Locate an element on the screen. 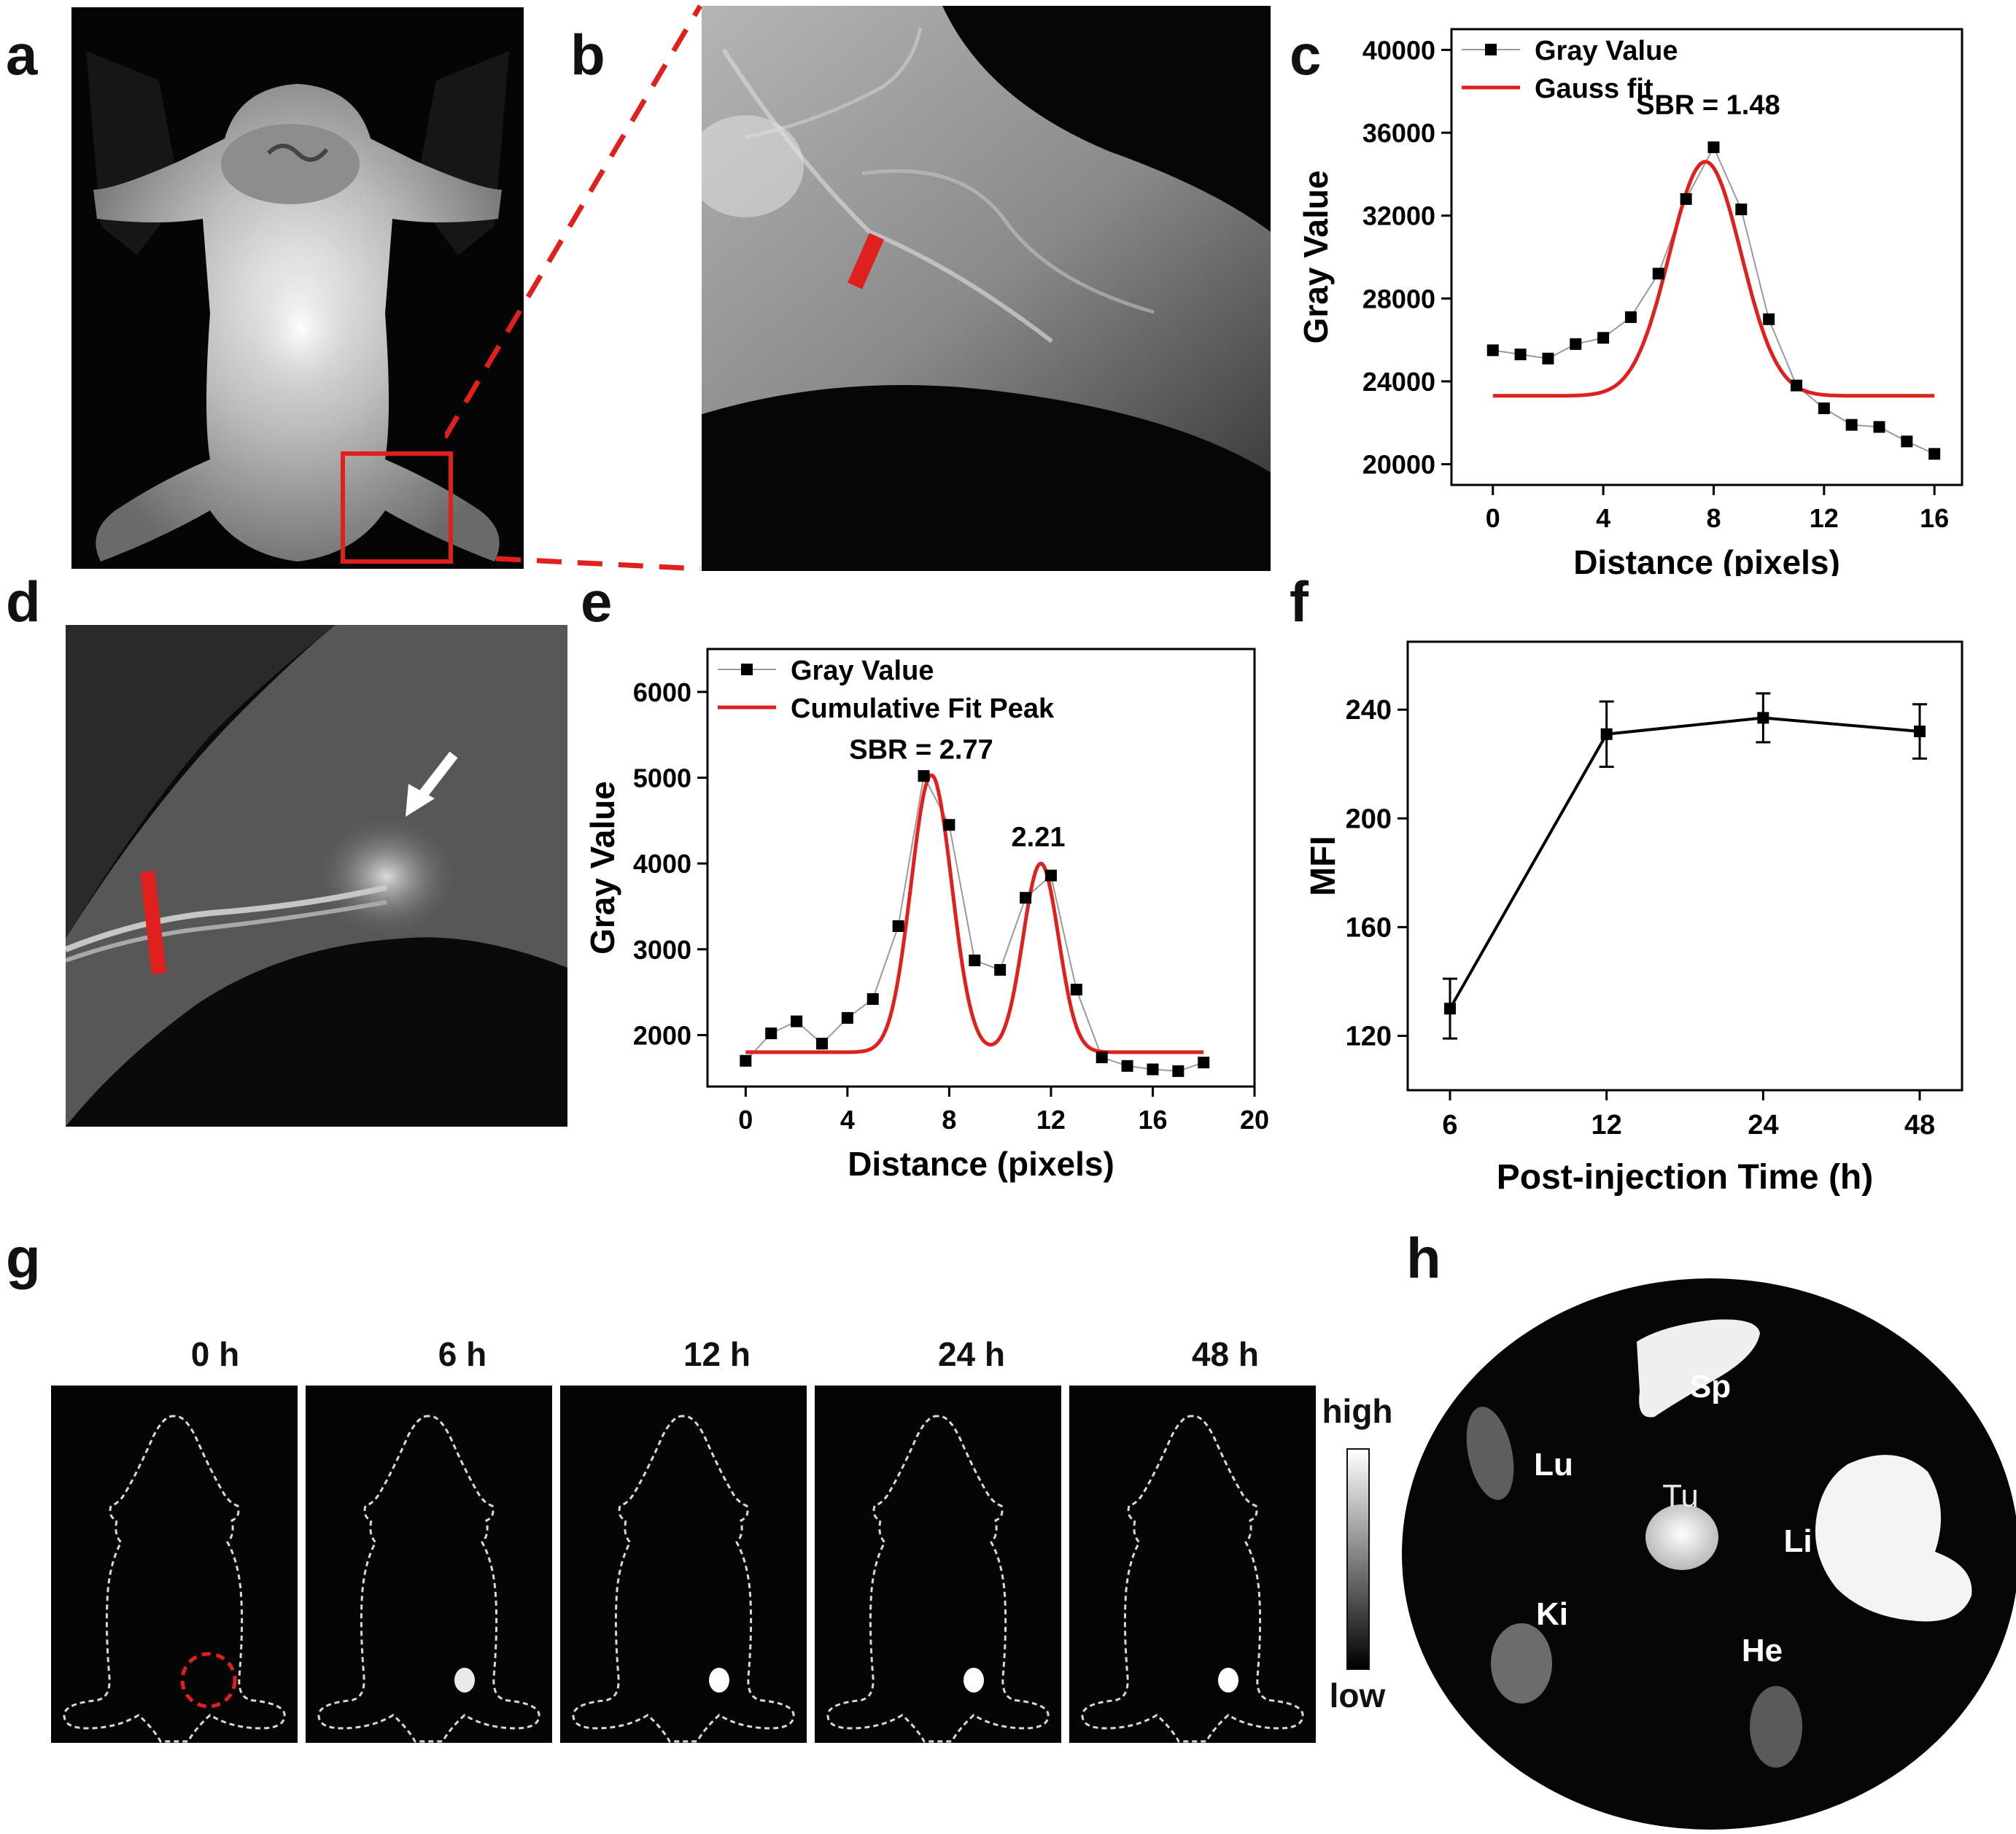 This screenshot has height=1834, width=2016. organ-label-tu: Tu is located at coordinates (1681, 1496).